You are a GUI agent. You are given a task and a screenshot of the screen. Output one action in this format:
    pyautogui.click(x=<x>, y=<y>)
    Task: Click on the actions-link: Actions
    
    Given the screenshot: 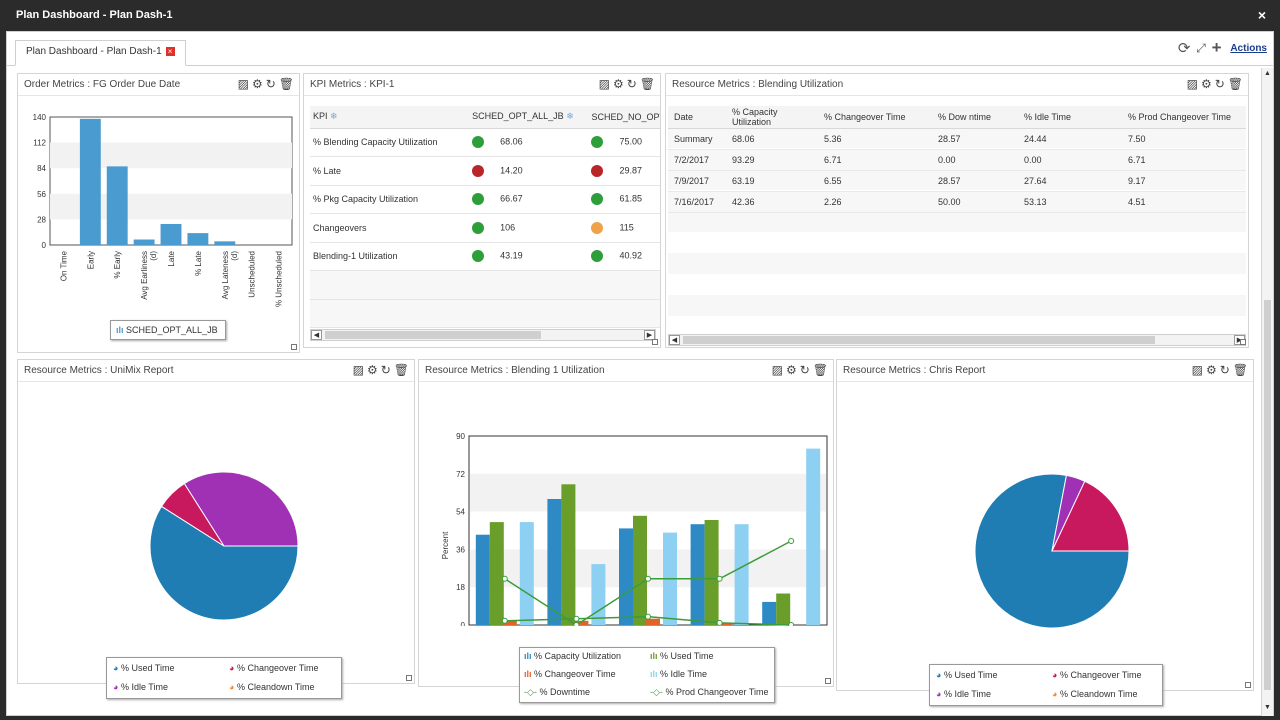 What is the action you would take?
    pyautogui.click(x=1248, y=48)
    